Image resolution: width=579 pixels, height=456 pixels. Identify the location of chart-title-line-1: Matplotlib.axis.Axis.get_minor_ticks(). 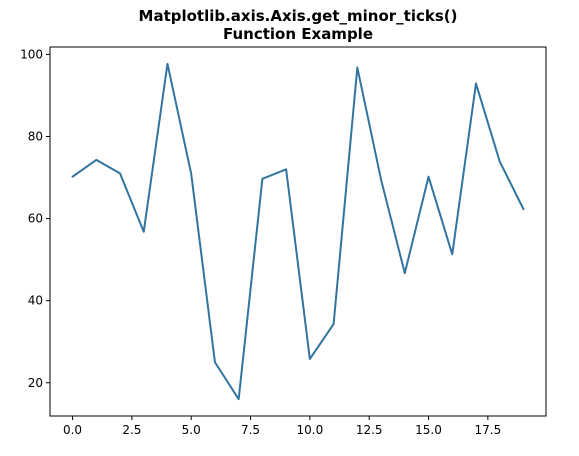
(298, 16).